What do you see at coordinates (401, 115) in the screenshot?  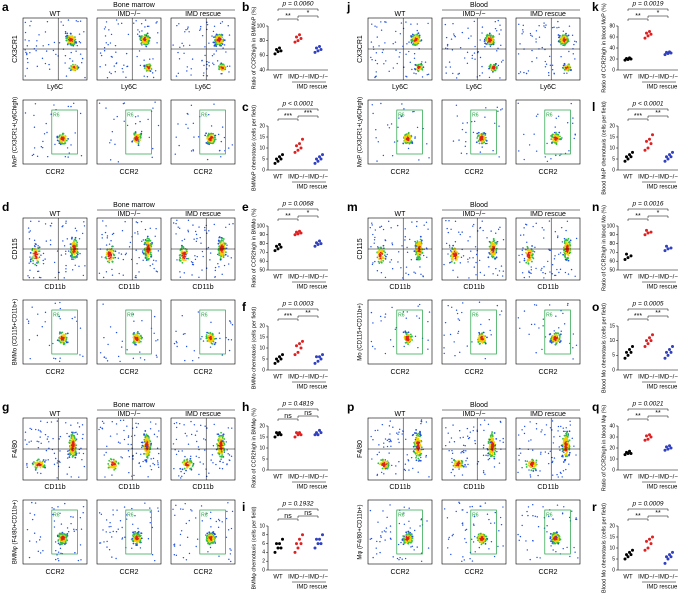 I see `gate-label: R6` at bounding box center [401, 115].